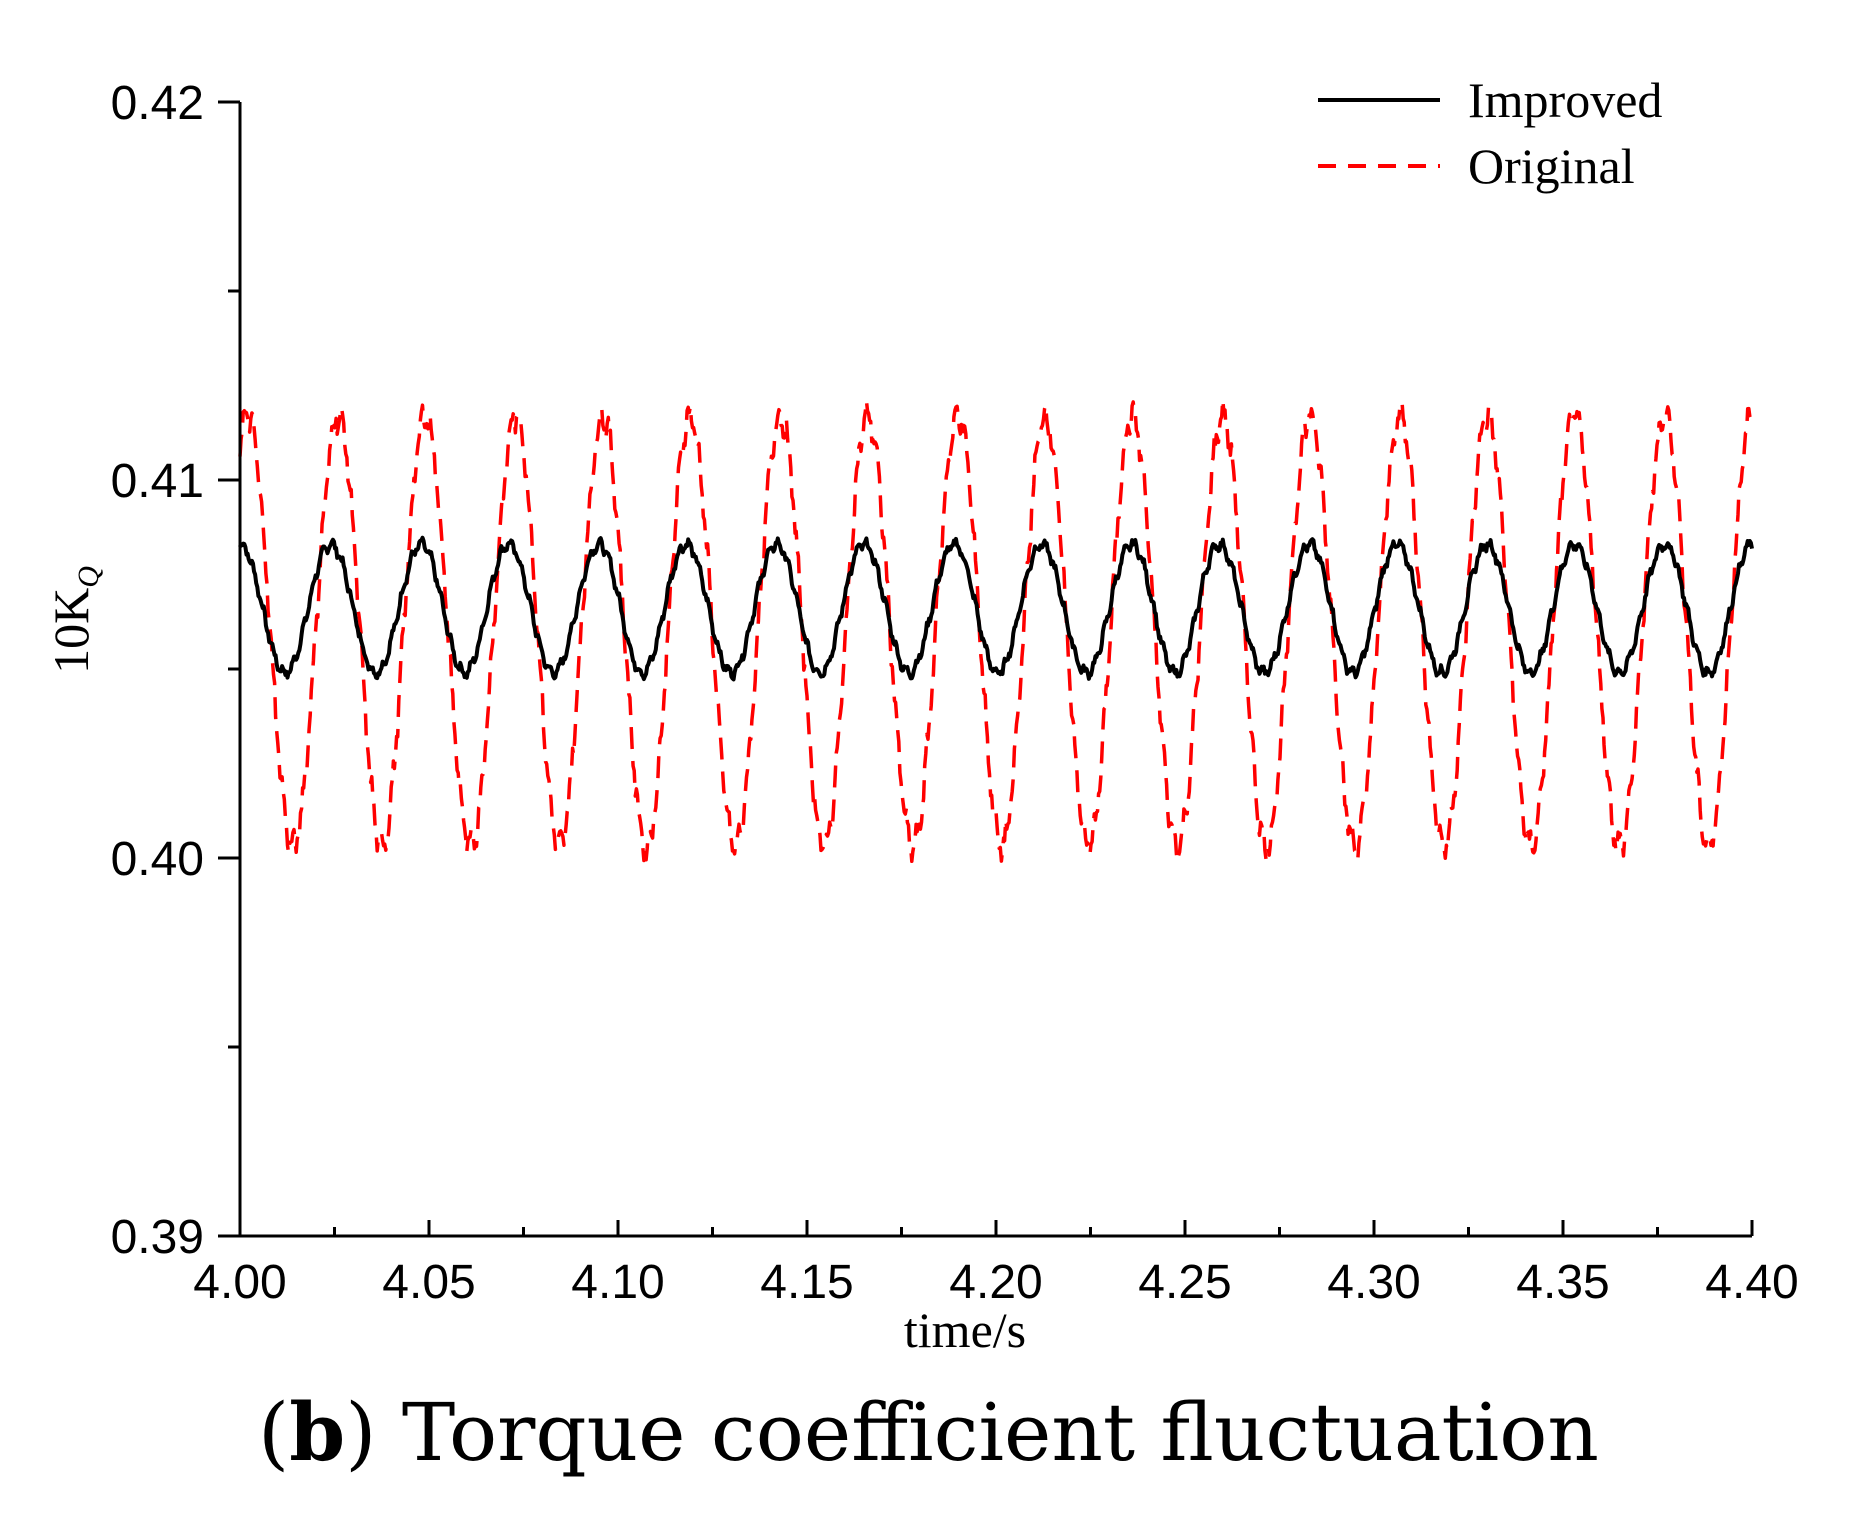 The width and height of the screenshot is (1857, 1527). What do you see at coordinates (996, 608) in the screenshot?
I see `series-line-improved` at bounding box center [996, 608].